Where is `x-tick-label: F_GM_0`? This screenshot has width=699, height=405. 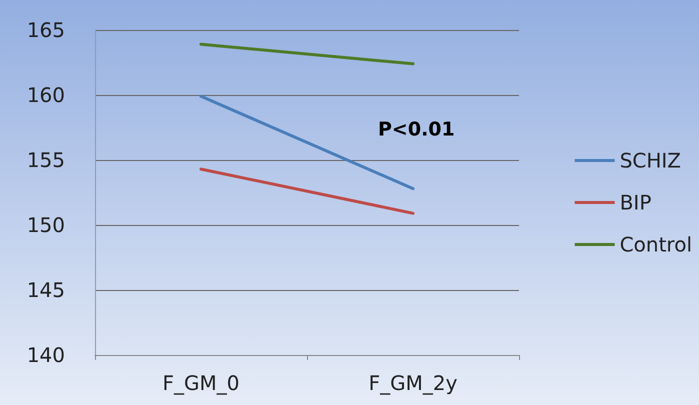
x-tick-label: F_GM_0 is located at coordinates (201, 383).